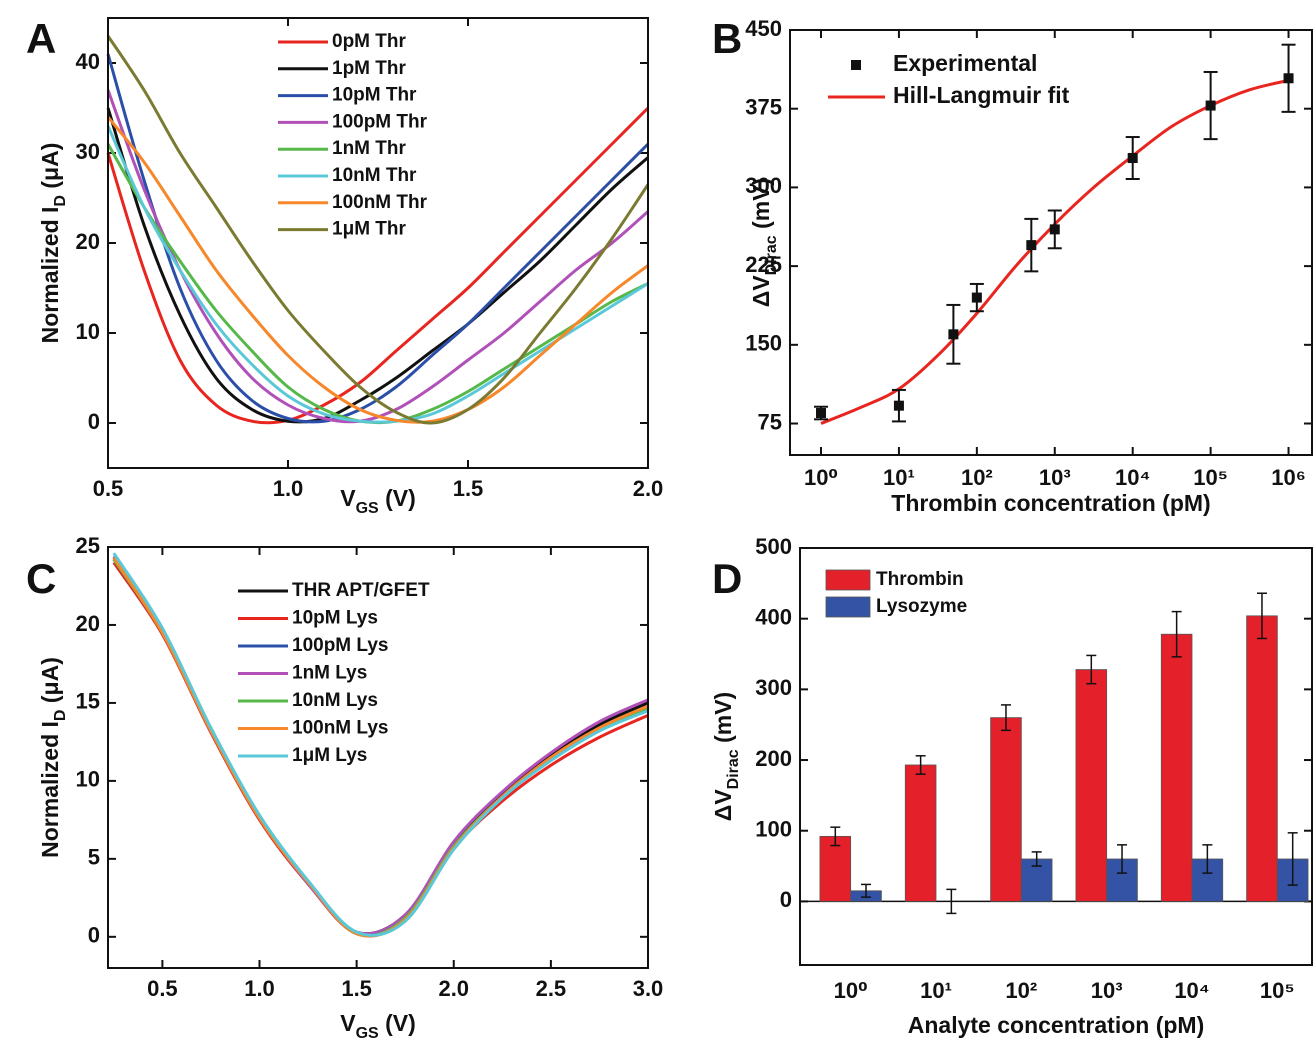 This screenshot has width=1314, height=1038. Describe the element at coordinates (88, 61) in the screenshot. I see `y-tick-label: 40` at that location.